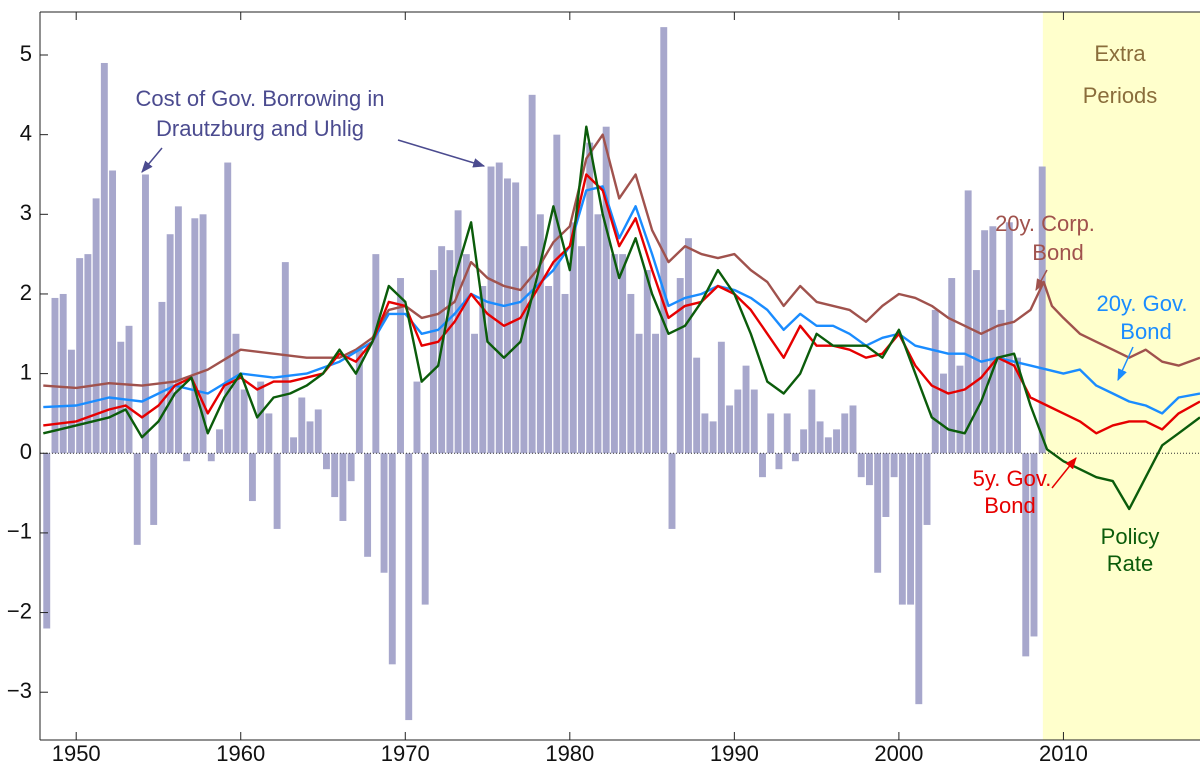 The width and height of the screenshot is (1200, 765). Describe the element at coordinates (1120, 95) in the screenshot. I see `shade-label: Periods` at that location.